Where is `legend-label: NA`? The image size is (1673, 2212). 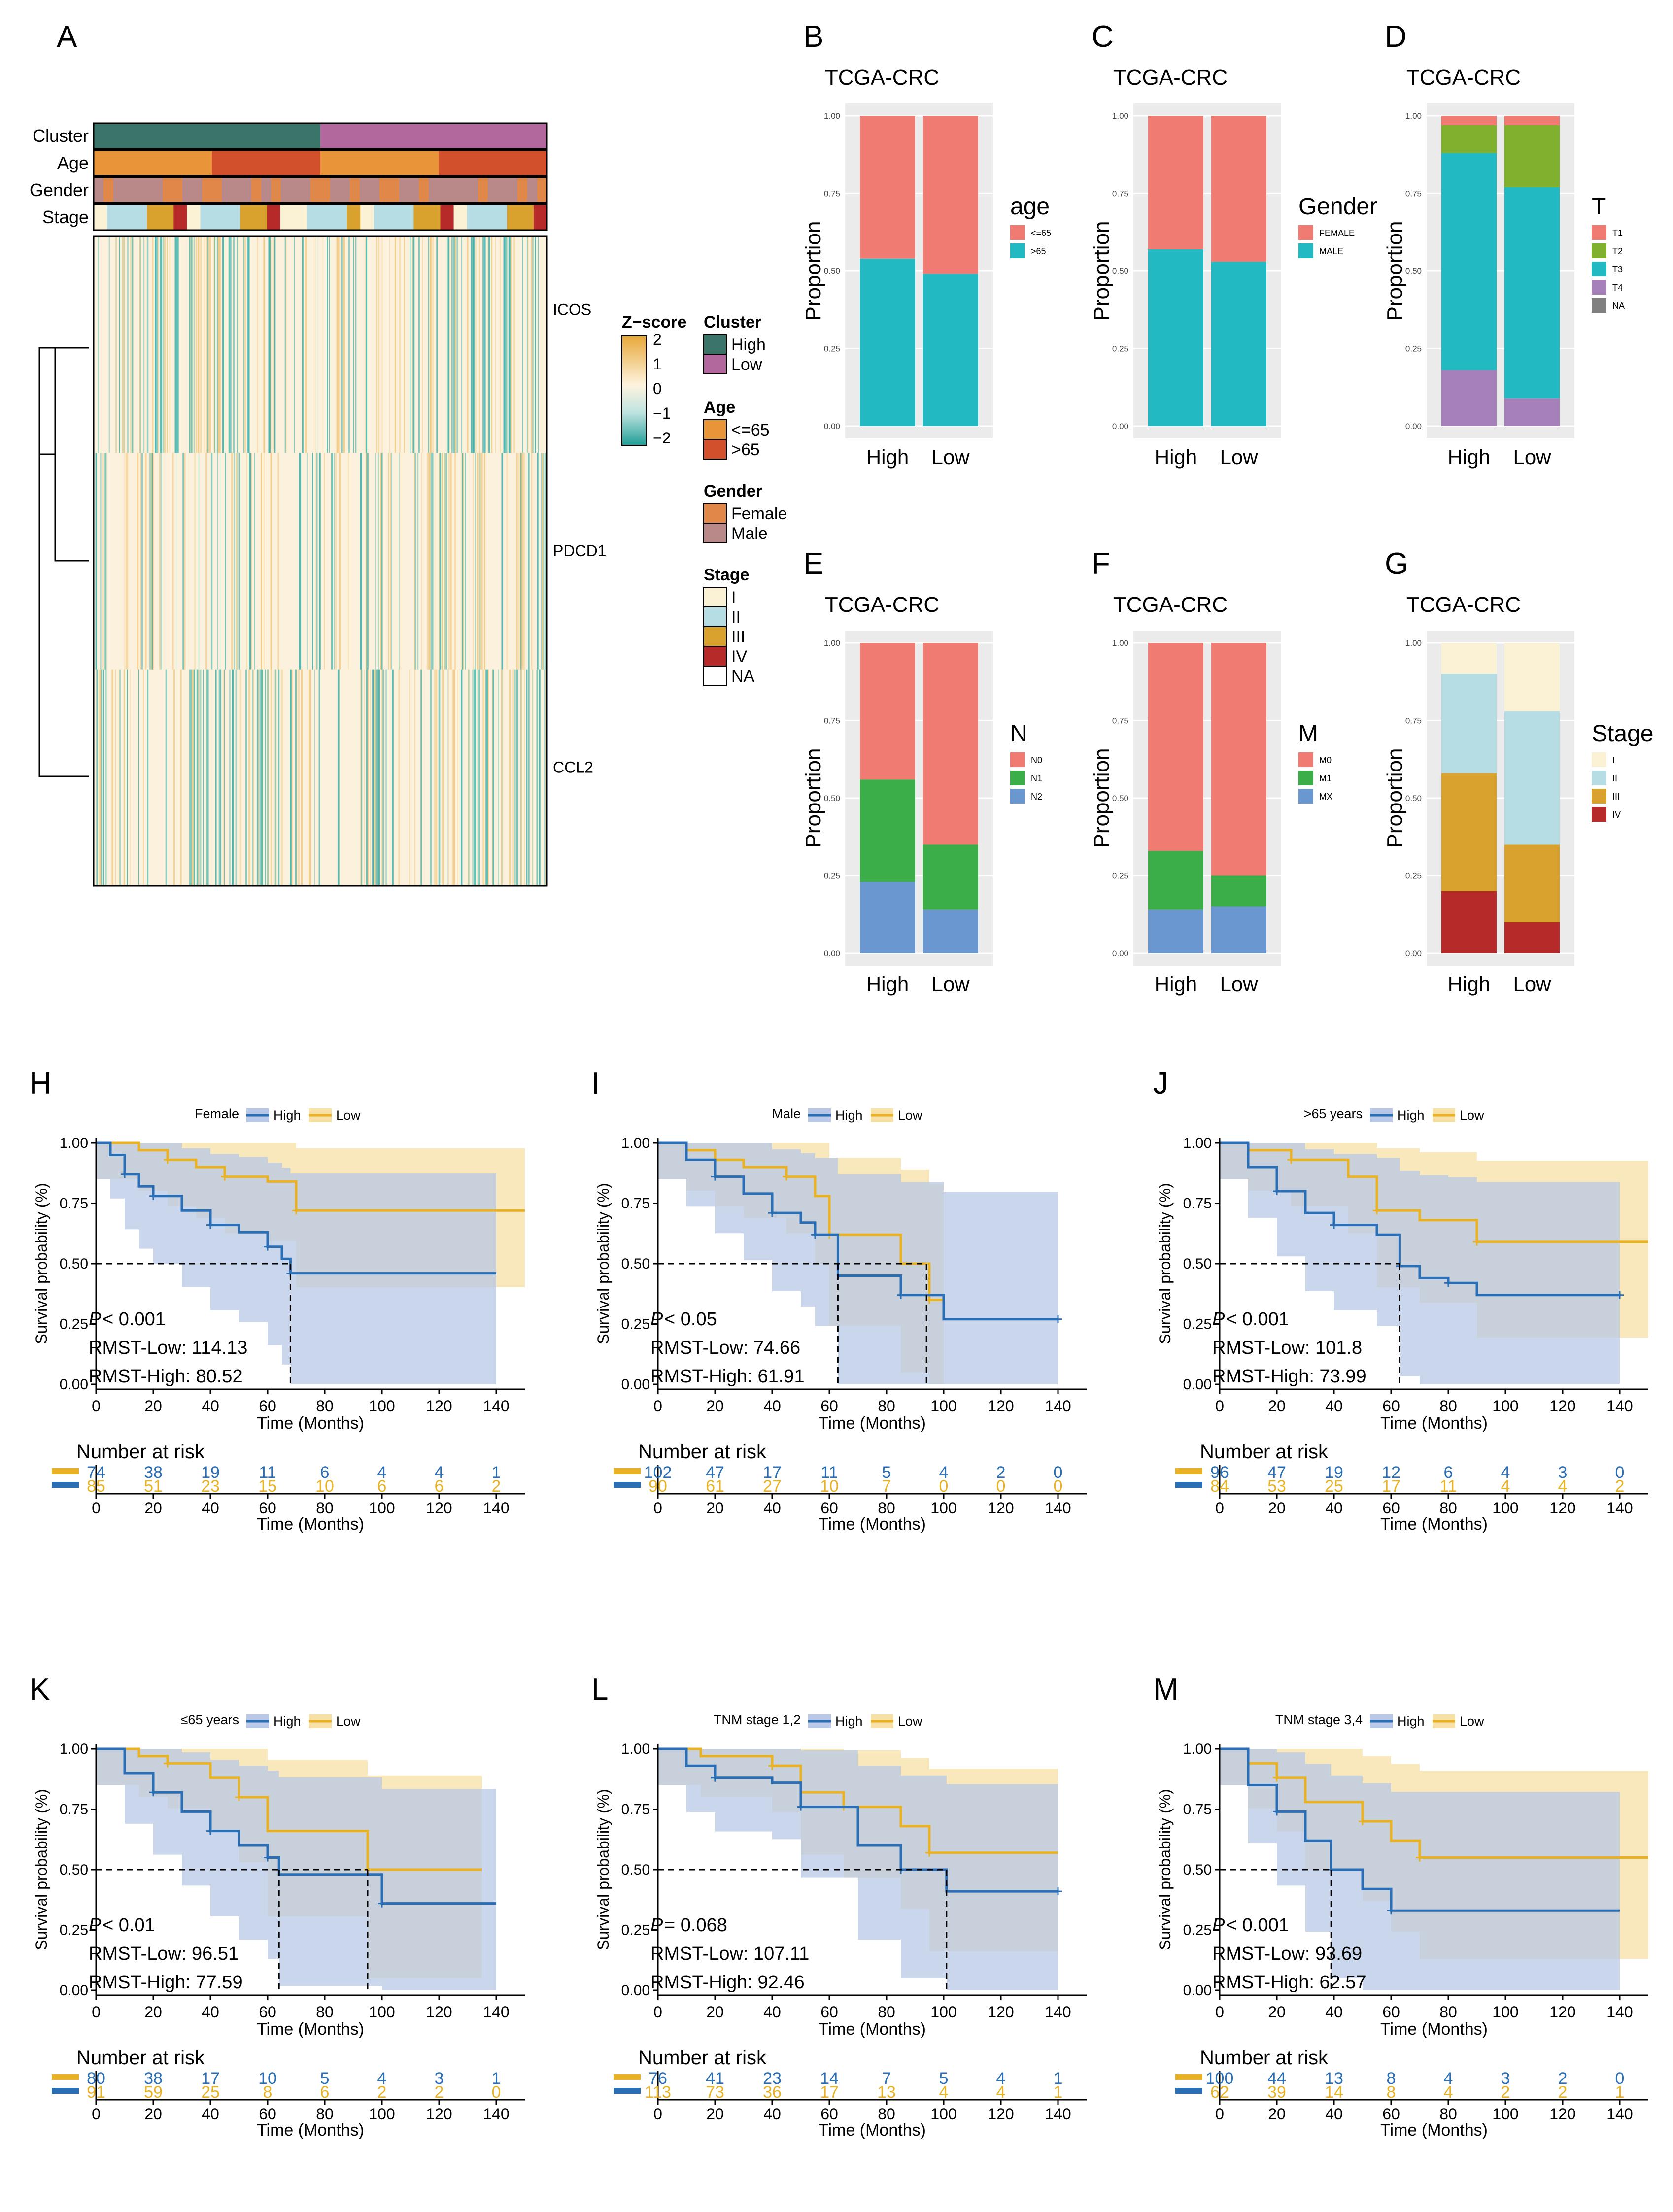
legend-label: NA is located at coordinates (1619, 306).